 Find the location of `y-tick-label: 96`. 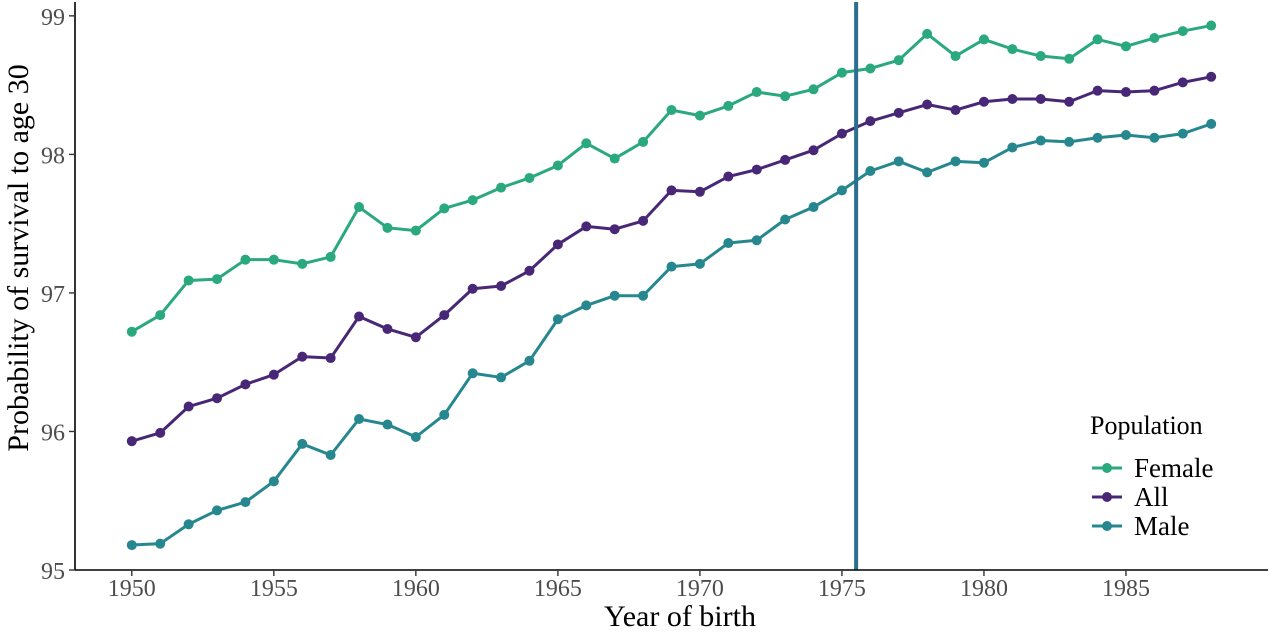

y-tick-label: 96 is located at coordinates (53, 433).